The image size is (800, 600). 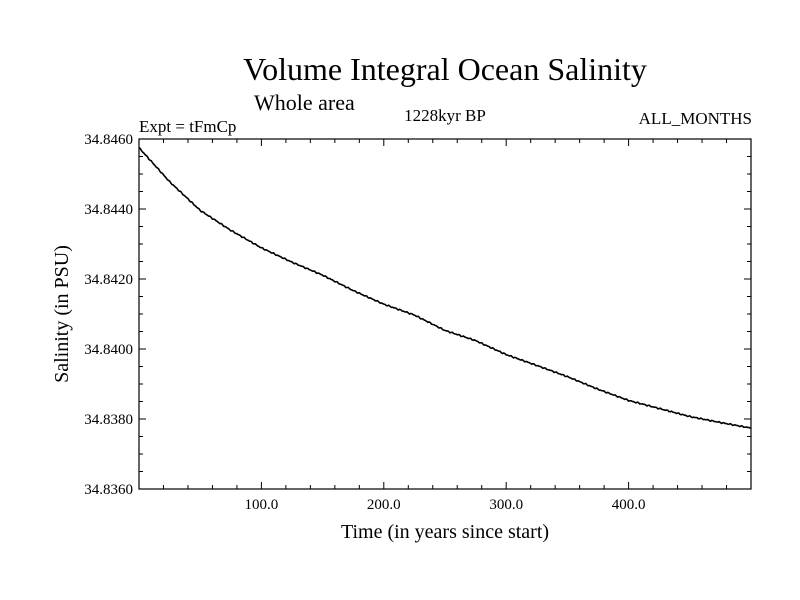 What do you see at coordinates (384, 505) in the screenshot?
I see `x-tick-label: 200.0` at bounding box center [384, 505].